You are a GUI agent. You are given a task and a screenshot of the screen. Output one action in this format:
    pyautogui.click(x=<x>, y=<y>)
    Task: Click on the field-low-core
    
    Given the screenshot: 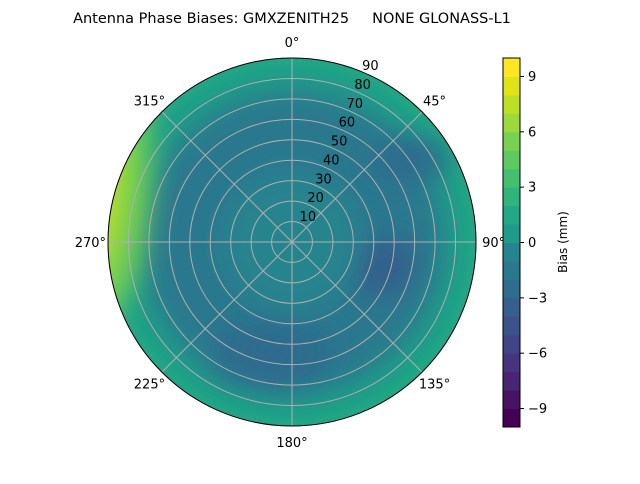 What is the action you would take?
    pyautogui.click(x=381, y=266)
    